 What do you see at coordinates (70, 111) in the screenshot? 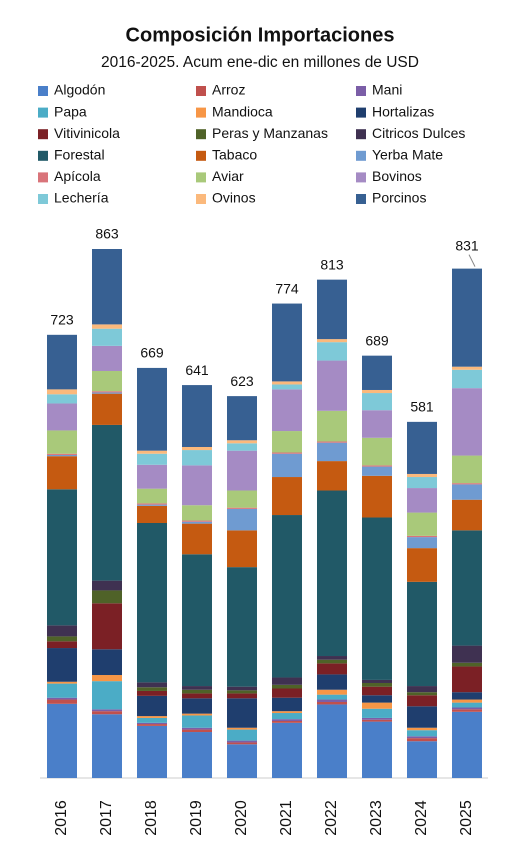
I see `legend-label: Papa` at bounding box center [70, 111].